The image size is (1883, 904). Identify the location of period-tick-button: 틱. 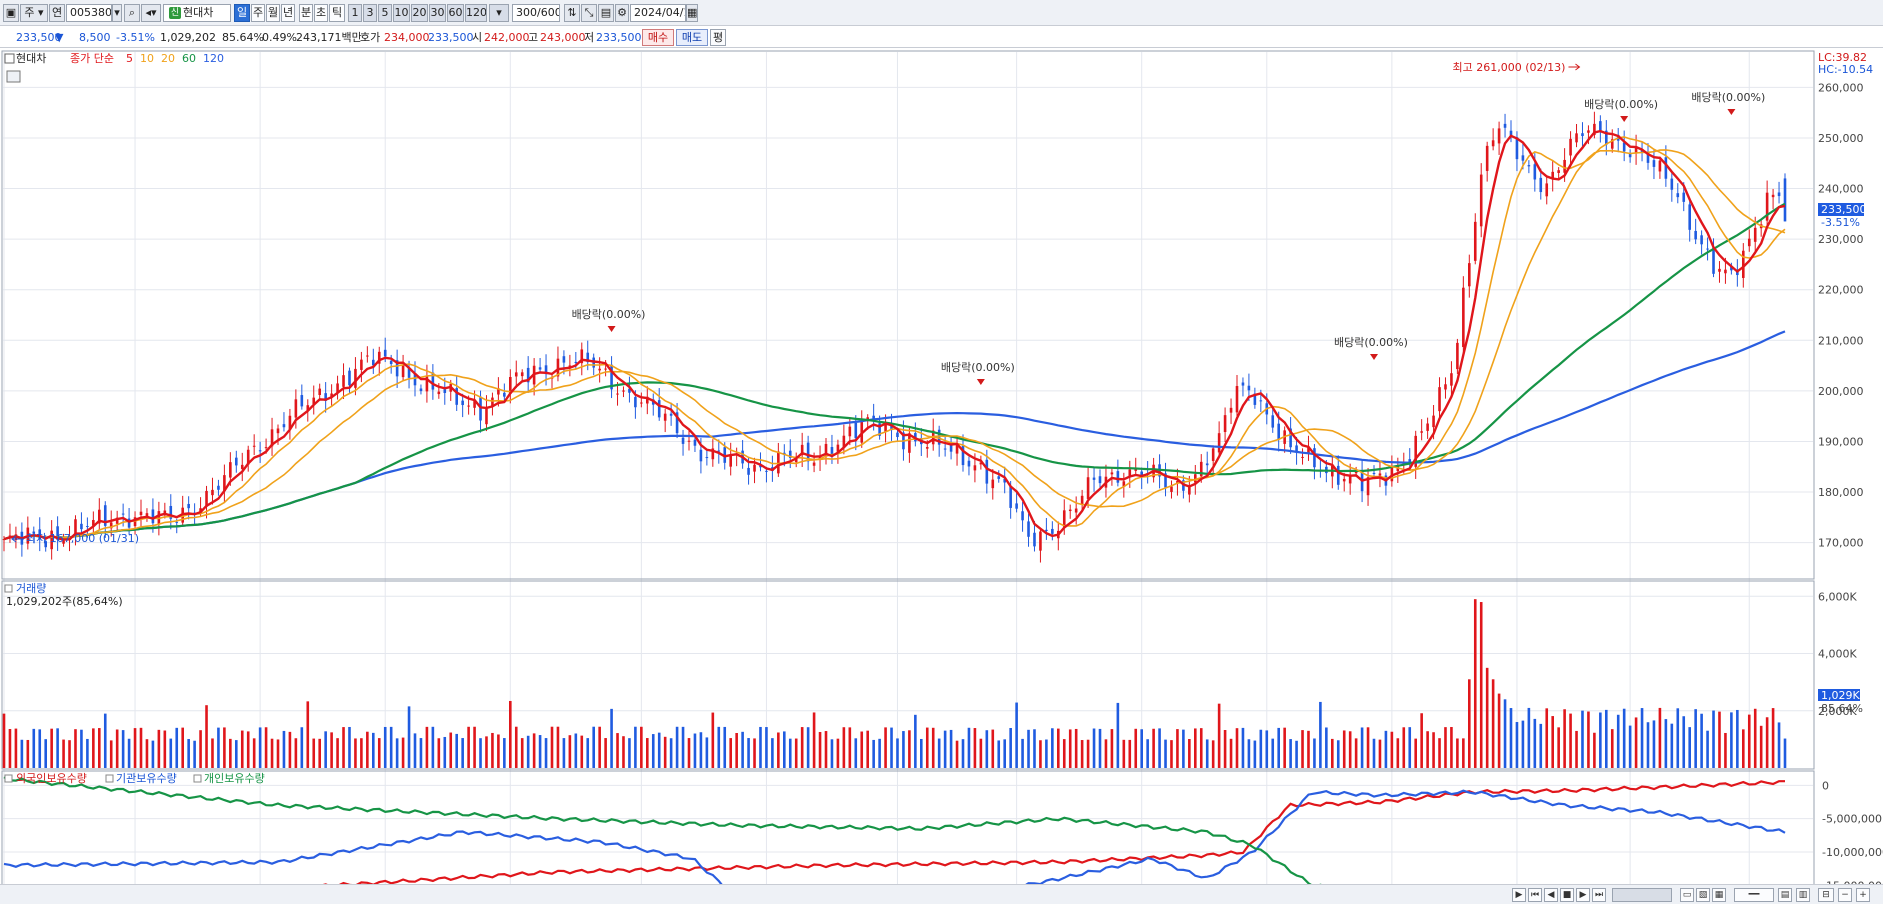
(337, 13).